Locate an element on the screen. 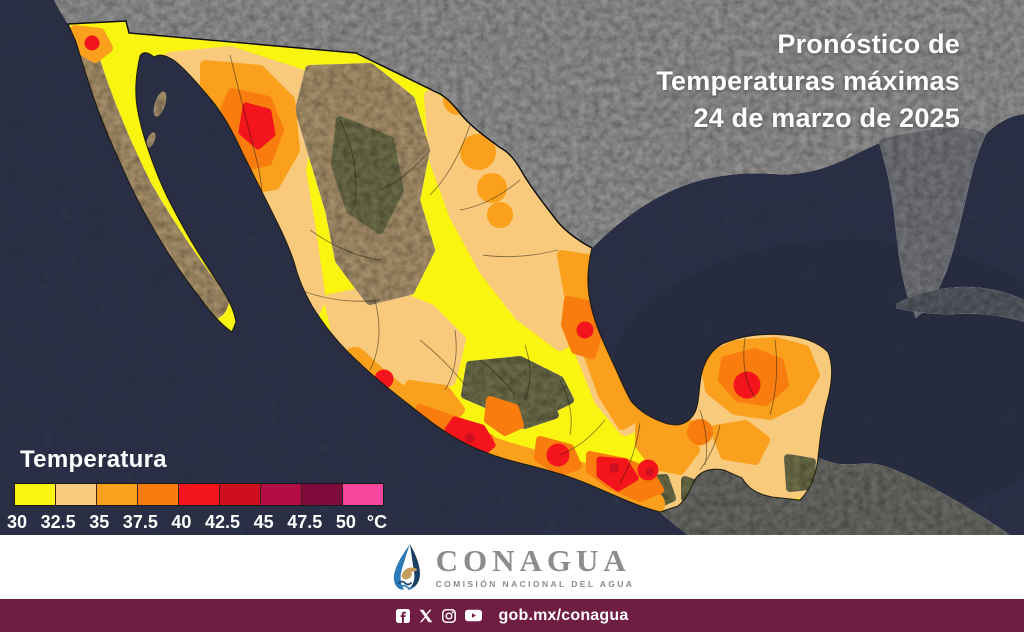 The width and height of the screenshot is (1024, 632). footer-white-band: CONAGUA COMISIÓN NACIONAL DEL AGUA is located at coordinates (512, 567).